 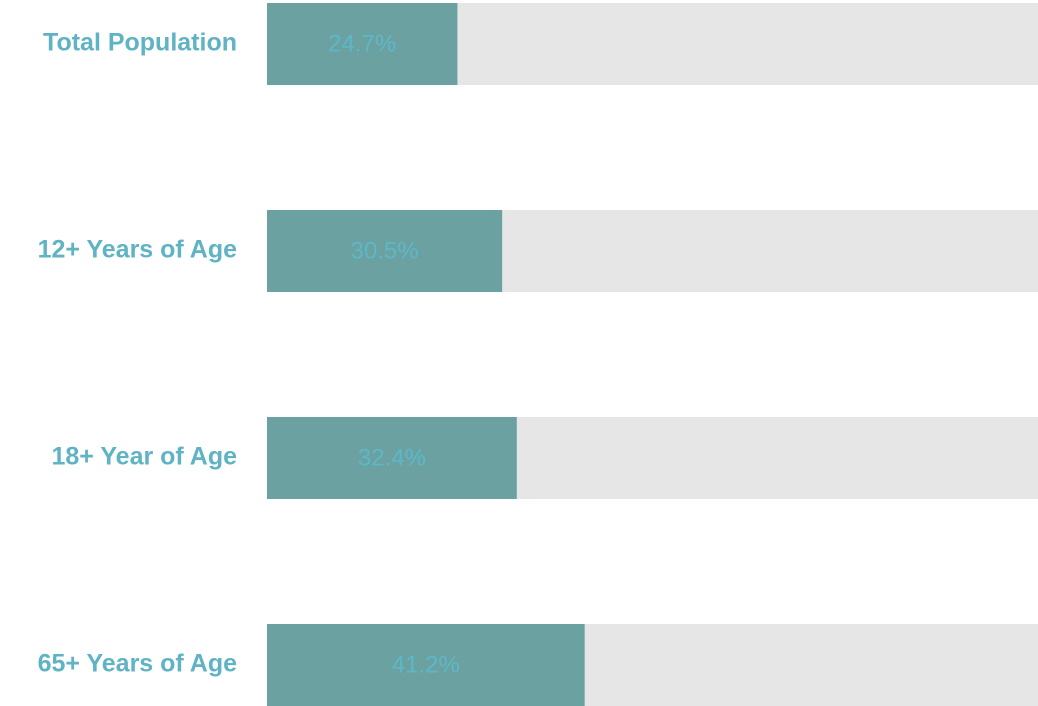 What do you see at coordinates (138, 250) in the screenshot?
I see `category-label: 12+ Years of Age` at bounding box center [138, 250].